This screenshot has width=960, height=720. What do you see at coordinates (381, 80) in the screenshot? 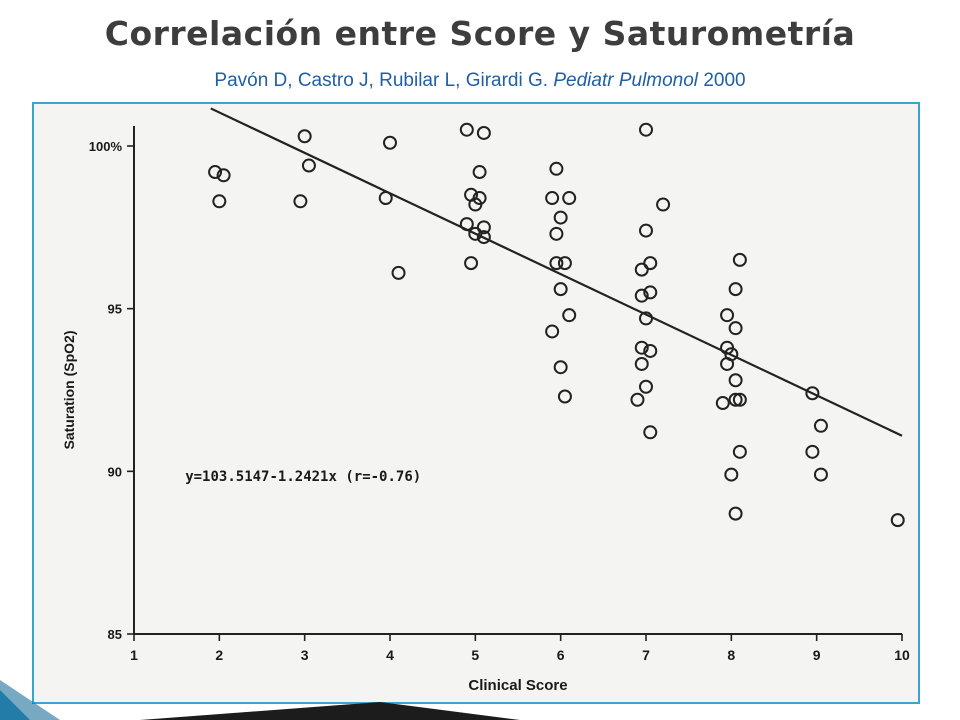
I see `citation-authors: Pavón D, Castro J, Rubilar L, Girardi G.` at bounding box center [381, 80].